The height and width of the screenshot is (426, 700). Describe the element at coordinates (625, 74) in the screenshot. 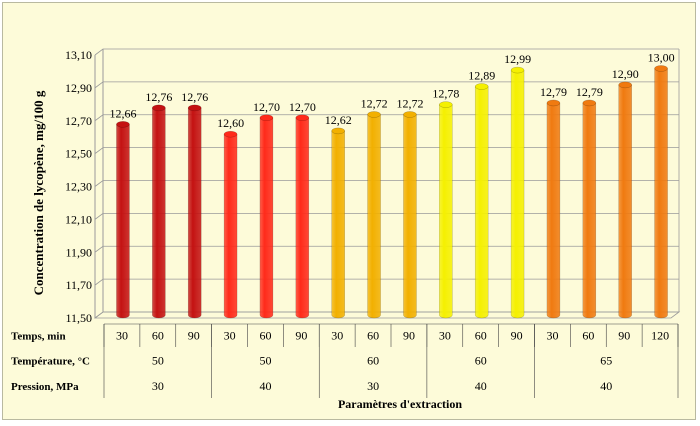

I see `value-label: 12,90` at that location.